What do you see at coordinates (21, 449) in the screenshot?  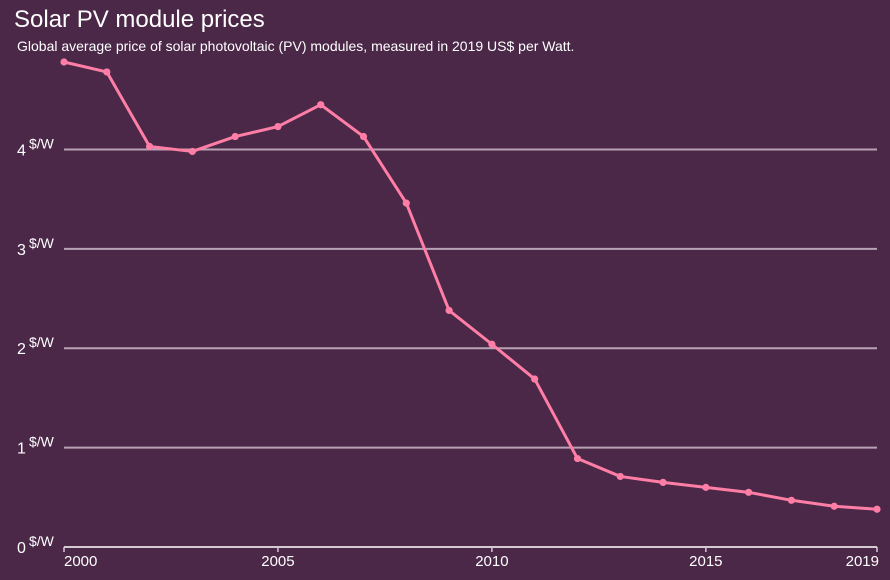 I see `y-tick-label: 1` at bounding box center [21, 449].